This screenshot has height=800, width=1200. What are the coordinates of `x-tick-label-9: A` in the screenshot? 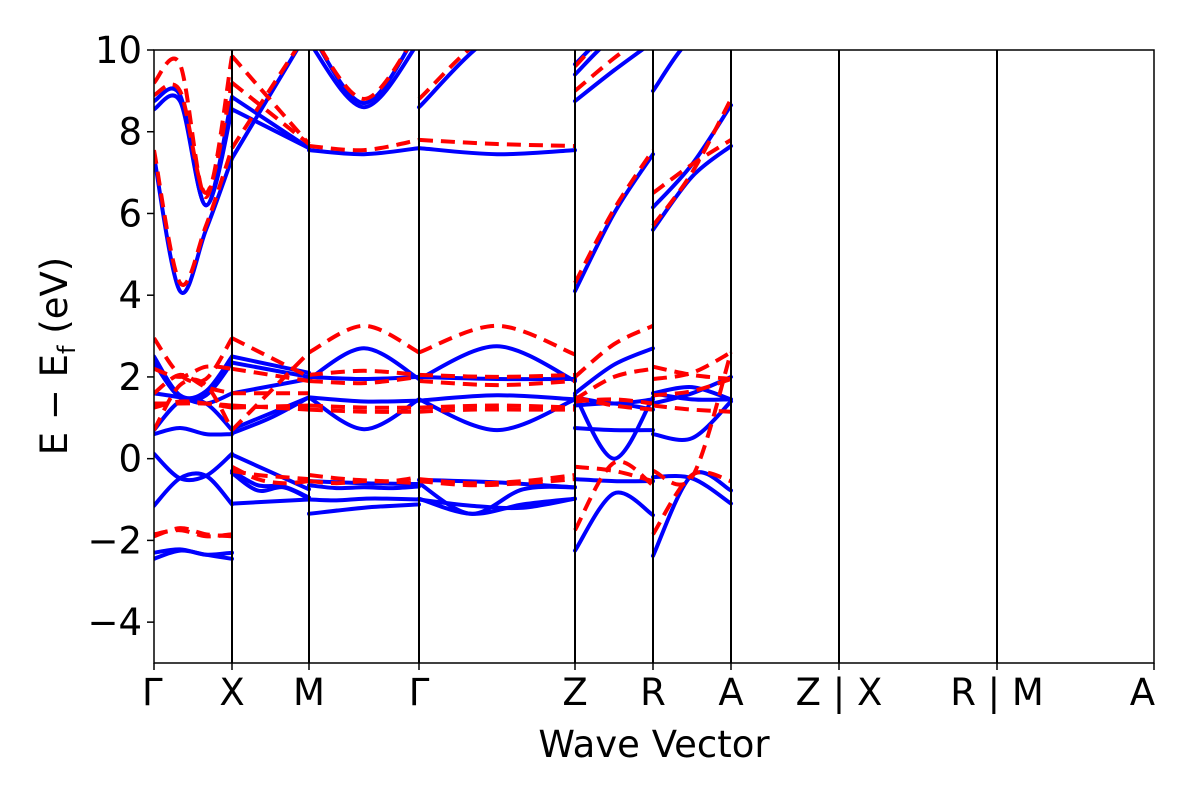 It's located at (1142, 692).